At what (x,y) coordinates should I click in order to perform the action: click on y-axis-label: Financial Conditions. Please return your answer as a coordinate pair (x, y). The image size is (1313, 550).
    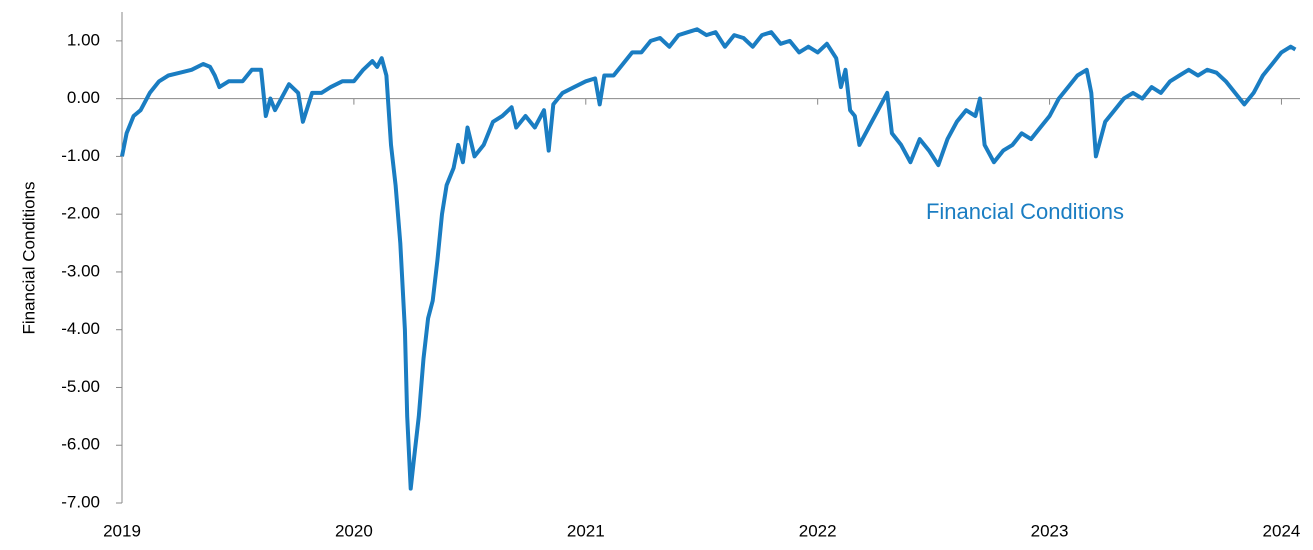
    Looking at the image, I should click on (28, 257).